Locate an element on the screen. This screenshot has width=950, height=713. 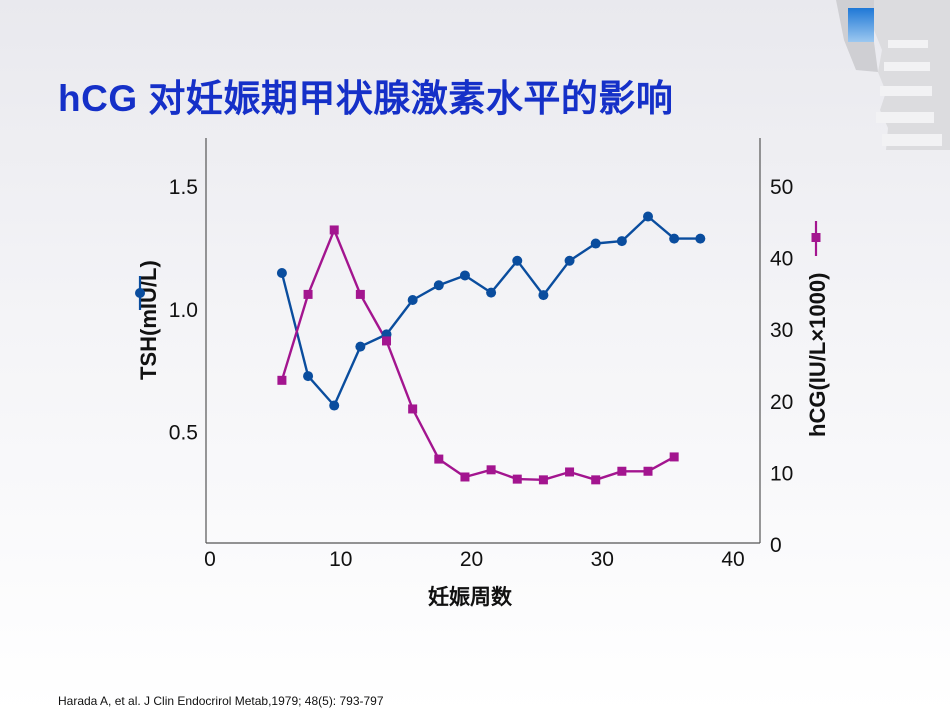
x-tick-labels: 0 10 20 30 40 is located at coordinates (474, 559).